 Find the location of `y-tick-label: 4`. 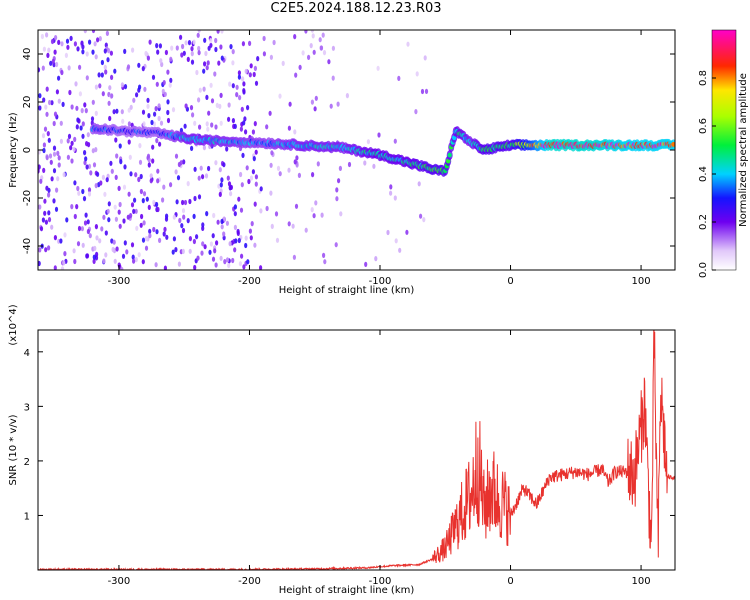

y-tick-label: 4 is located at coordinates (27, 353).